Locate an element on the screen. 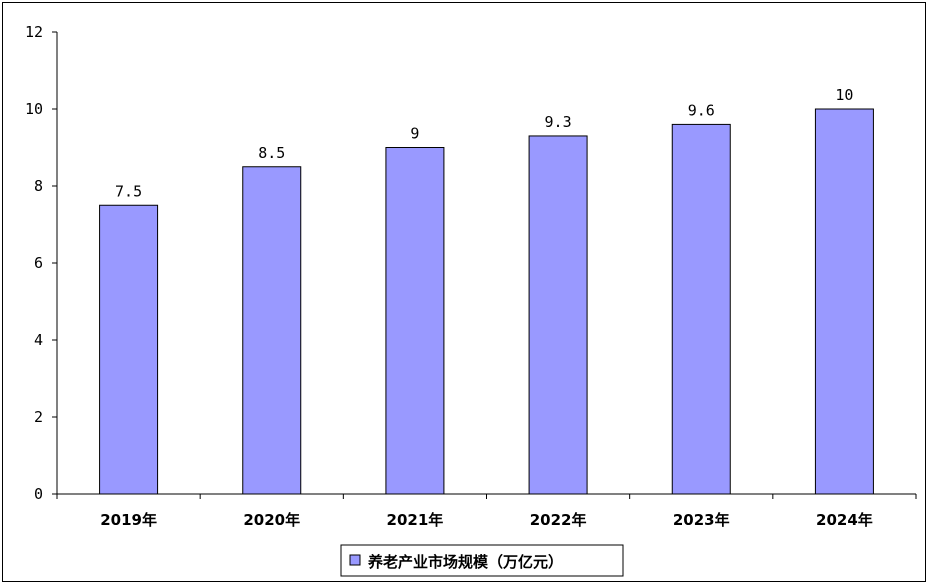 Image resolution: width=930 pixels, height=586 pixels. y-tick-label: 8 is located at coordinates (38, 186).